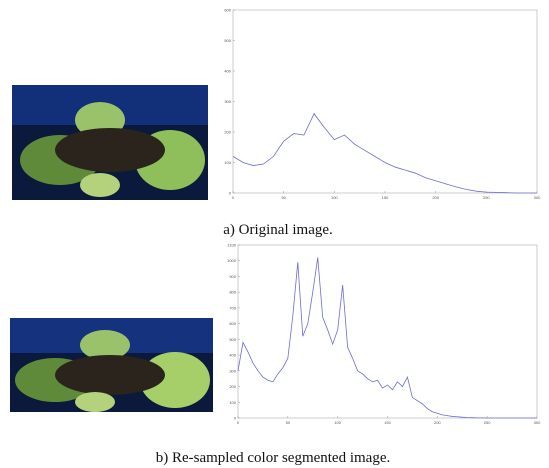  What do you see at coordinates (232, 307) in the screenshot?
I see `y-tick-label: 700` at bounding box center [232, 307].